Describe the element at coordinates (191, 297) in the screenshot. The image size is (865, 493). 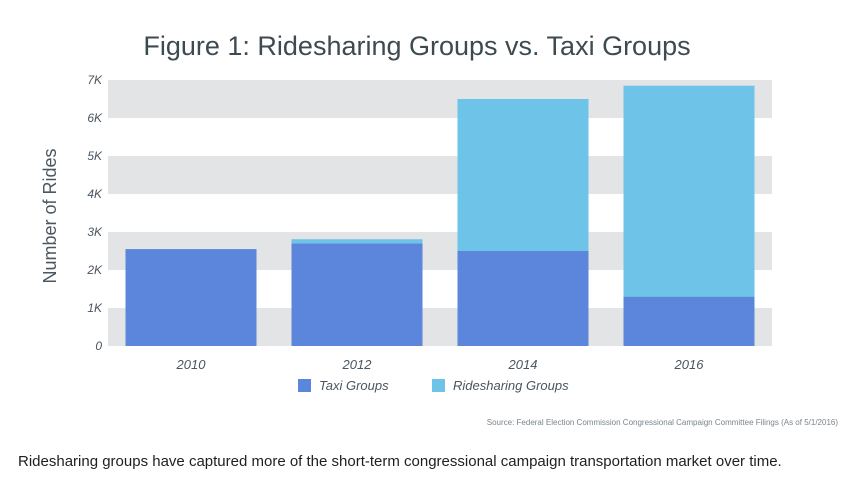
I see `bar-taxi-groups-2010` at that location.